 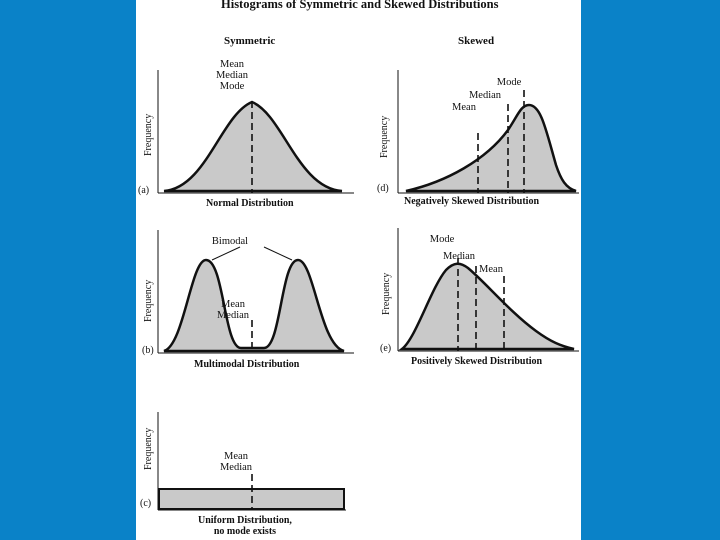 What do you see at coordinates (247, 364) in the screenshot?
I see `multimodal-caption: Multimodal Distribution` at bounding box center [247, 364].